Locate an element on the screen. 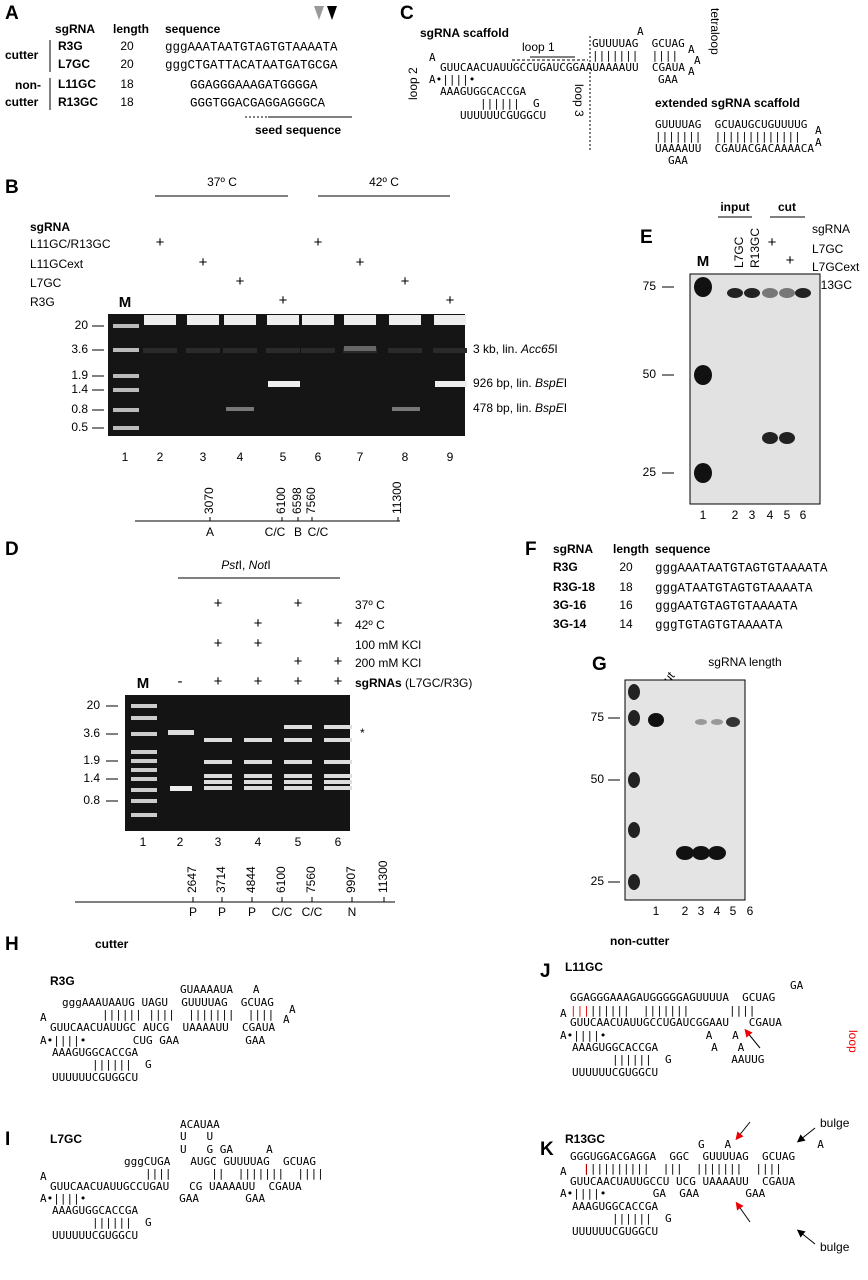  condition-label-part: sgRNAs is located at coordinates (378, 683).